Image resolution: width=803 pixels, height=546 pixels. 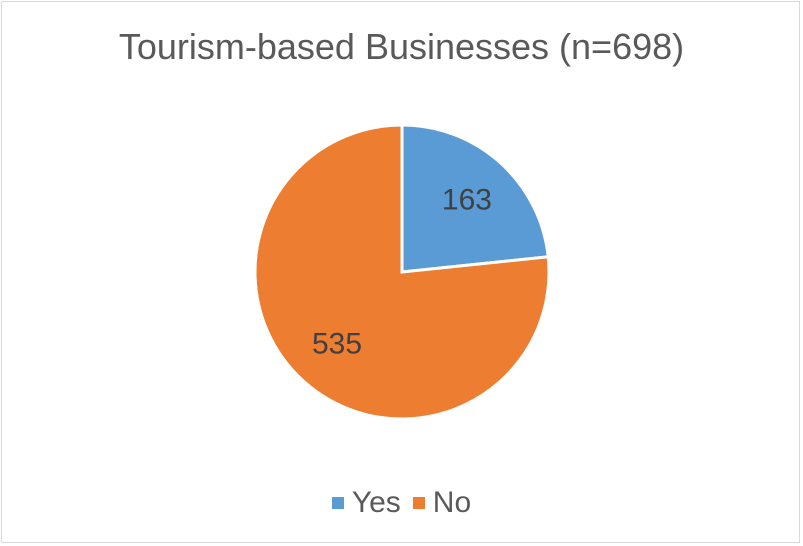 I want to click on chart-legend: Yes No, so click(x=401, y=501).